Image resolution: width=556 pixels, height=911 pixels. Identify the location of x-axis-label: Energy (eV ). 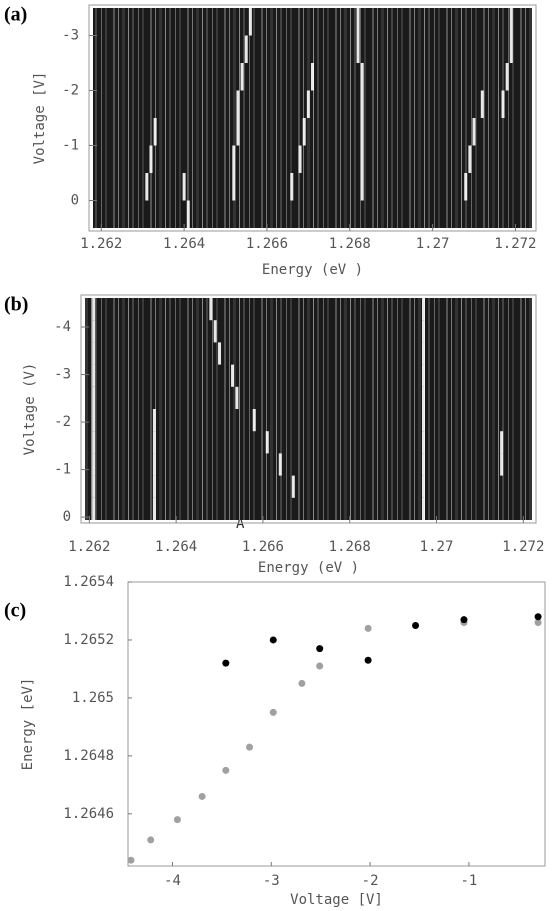
(312, 270).